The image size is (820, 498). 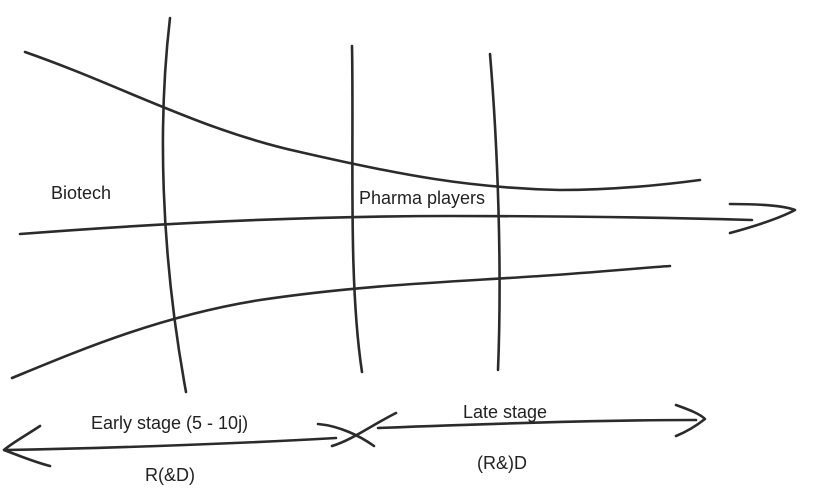 What do you see at coordinates (357, 209) in the screenshot?
I see `stage-divider-middle` at bounding box center [357, 209].